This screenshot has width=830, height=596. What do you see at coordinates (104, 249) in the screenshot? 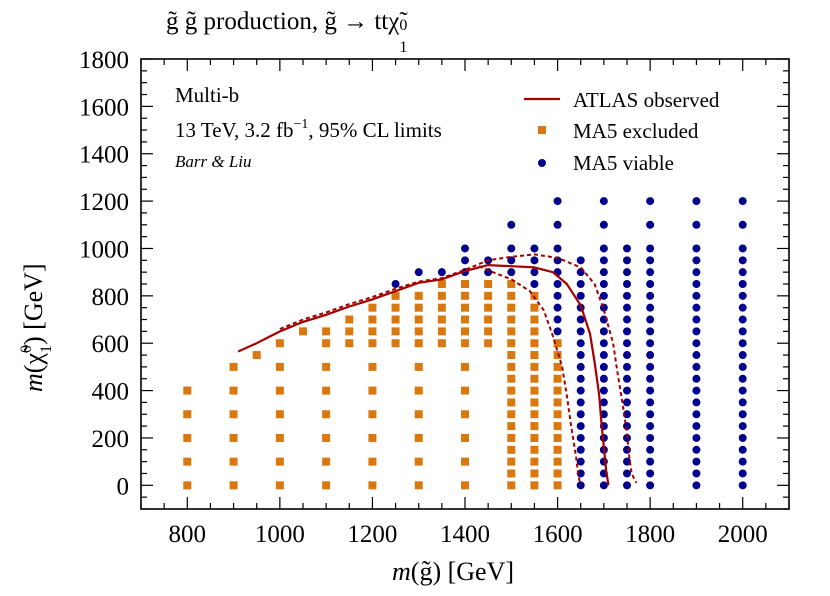
I see `y-tick-label: 1000` at bounding box center [104, 249].